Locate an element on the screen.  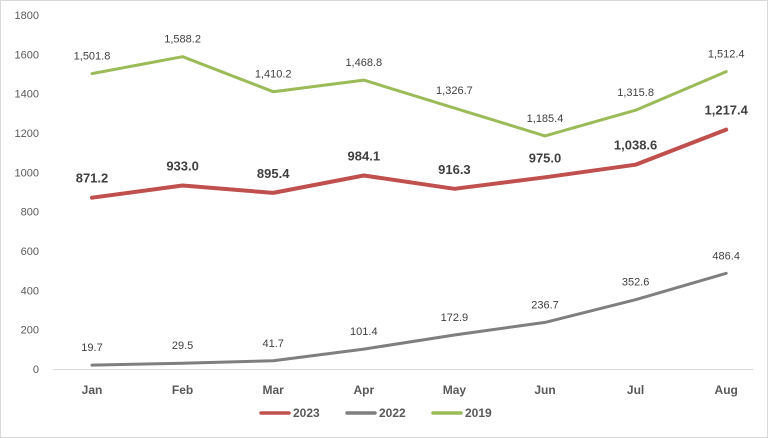
data-label-2022: 172.9 is located at coordinates (455, 318).